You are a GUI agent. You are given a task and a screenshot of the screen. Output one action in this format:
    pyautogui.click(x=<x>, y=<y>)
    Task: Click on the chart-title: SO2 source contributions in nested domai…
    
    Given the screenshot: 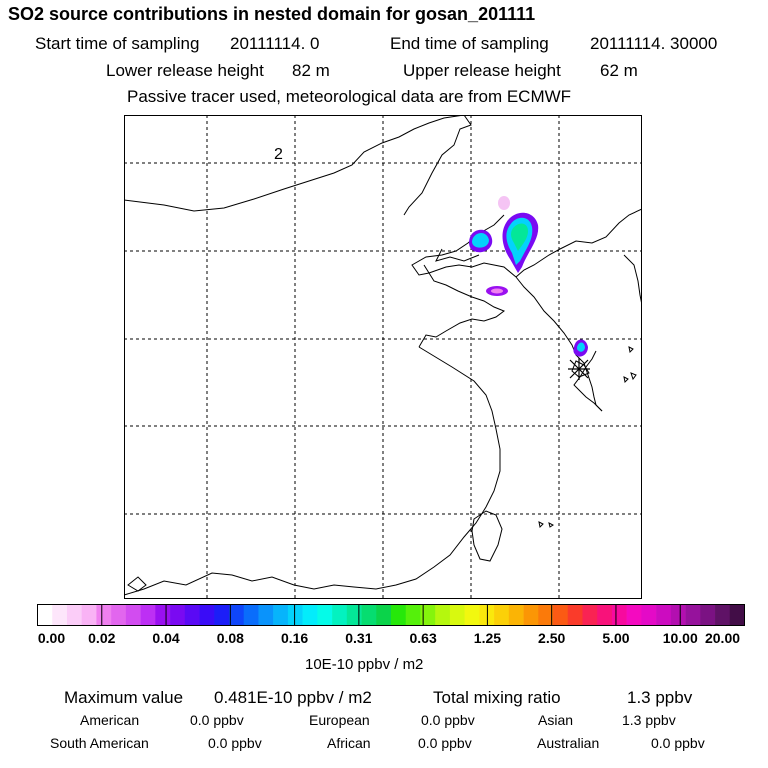 What is the action you would take?
    pyautogui.click(x=272, y=14)
    